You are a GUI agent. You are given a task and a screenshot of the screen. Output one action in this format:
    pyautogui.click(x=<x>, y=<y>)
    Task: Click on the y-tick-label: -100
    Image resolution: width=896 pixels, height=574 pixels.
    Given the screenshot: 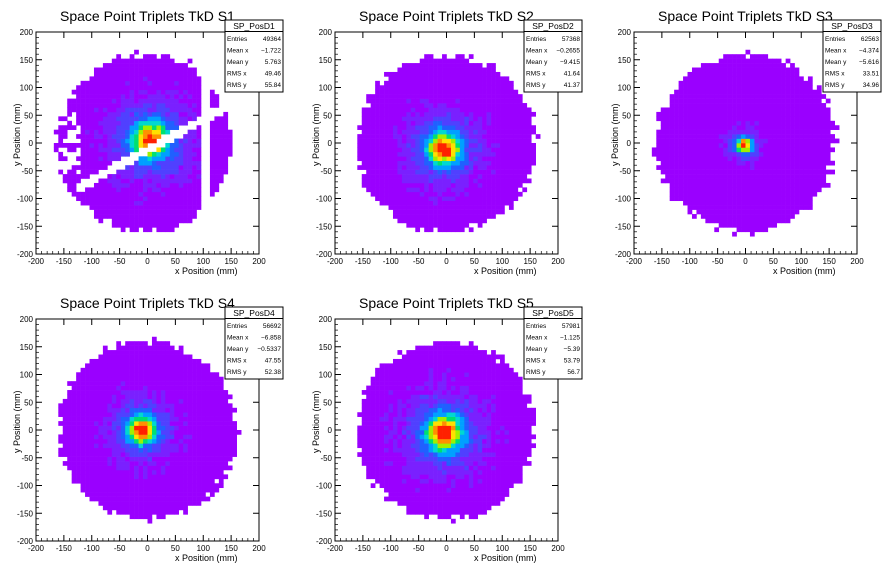 What is the action you would take?
    pyautogui.click(x=25, y=199)
    